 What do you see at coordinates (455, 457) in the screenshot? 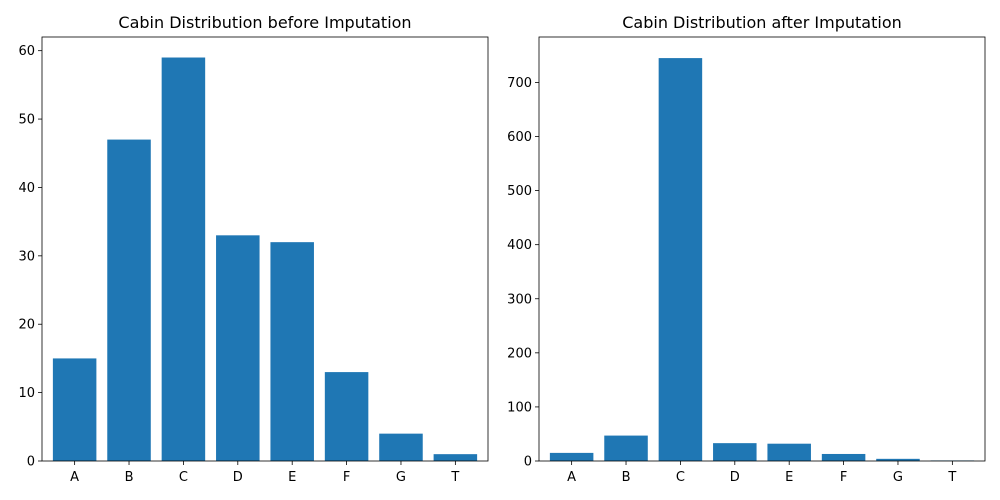
I see `bar-T` at bounding box center [455, 457].